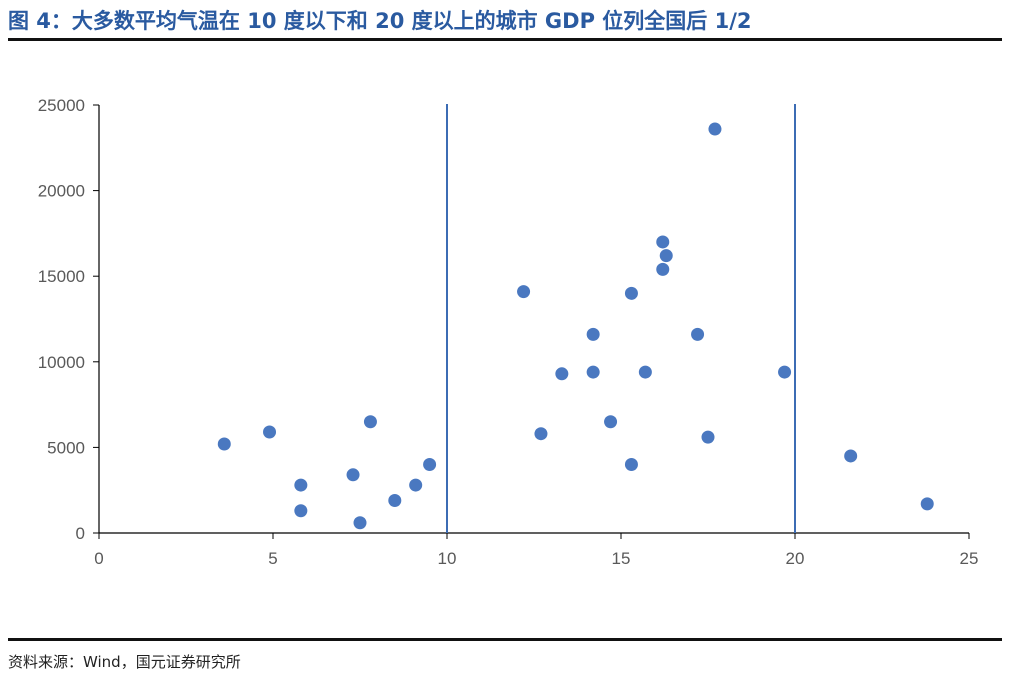 Image resolution: width=1012 pixels, height=678 pixels. I want to click on y-tick-label: 25000, so click(61, 105).